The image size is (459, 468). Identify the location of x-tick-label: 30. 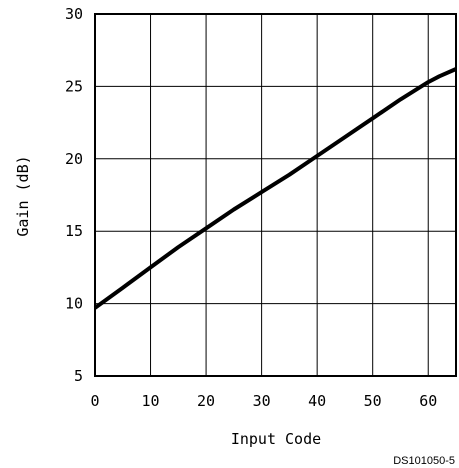
(262, 401).